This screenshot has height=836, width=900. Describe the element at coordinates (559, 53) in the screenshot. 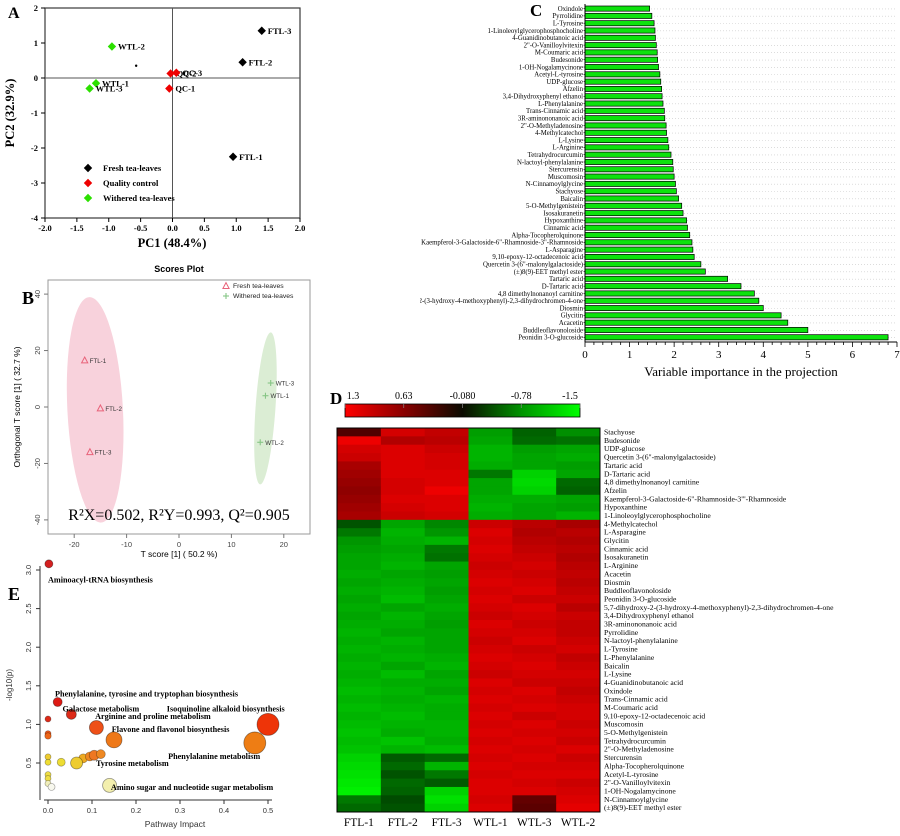

I see `vip-bar-label: M-Coumaric acid` at that location.